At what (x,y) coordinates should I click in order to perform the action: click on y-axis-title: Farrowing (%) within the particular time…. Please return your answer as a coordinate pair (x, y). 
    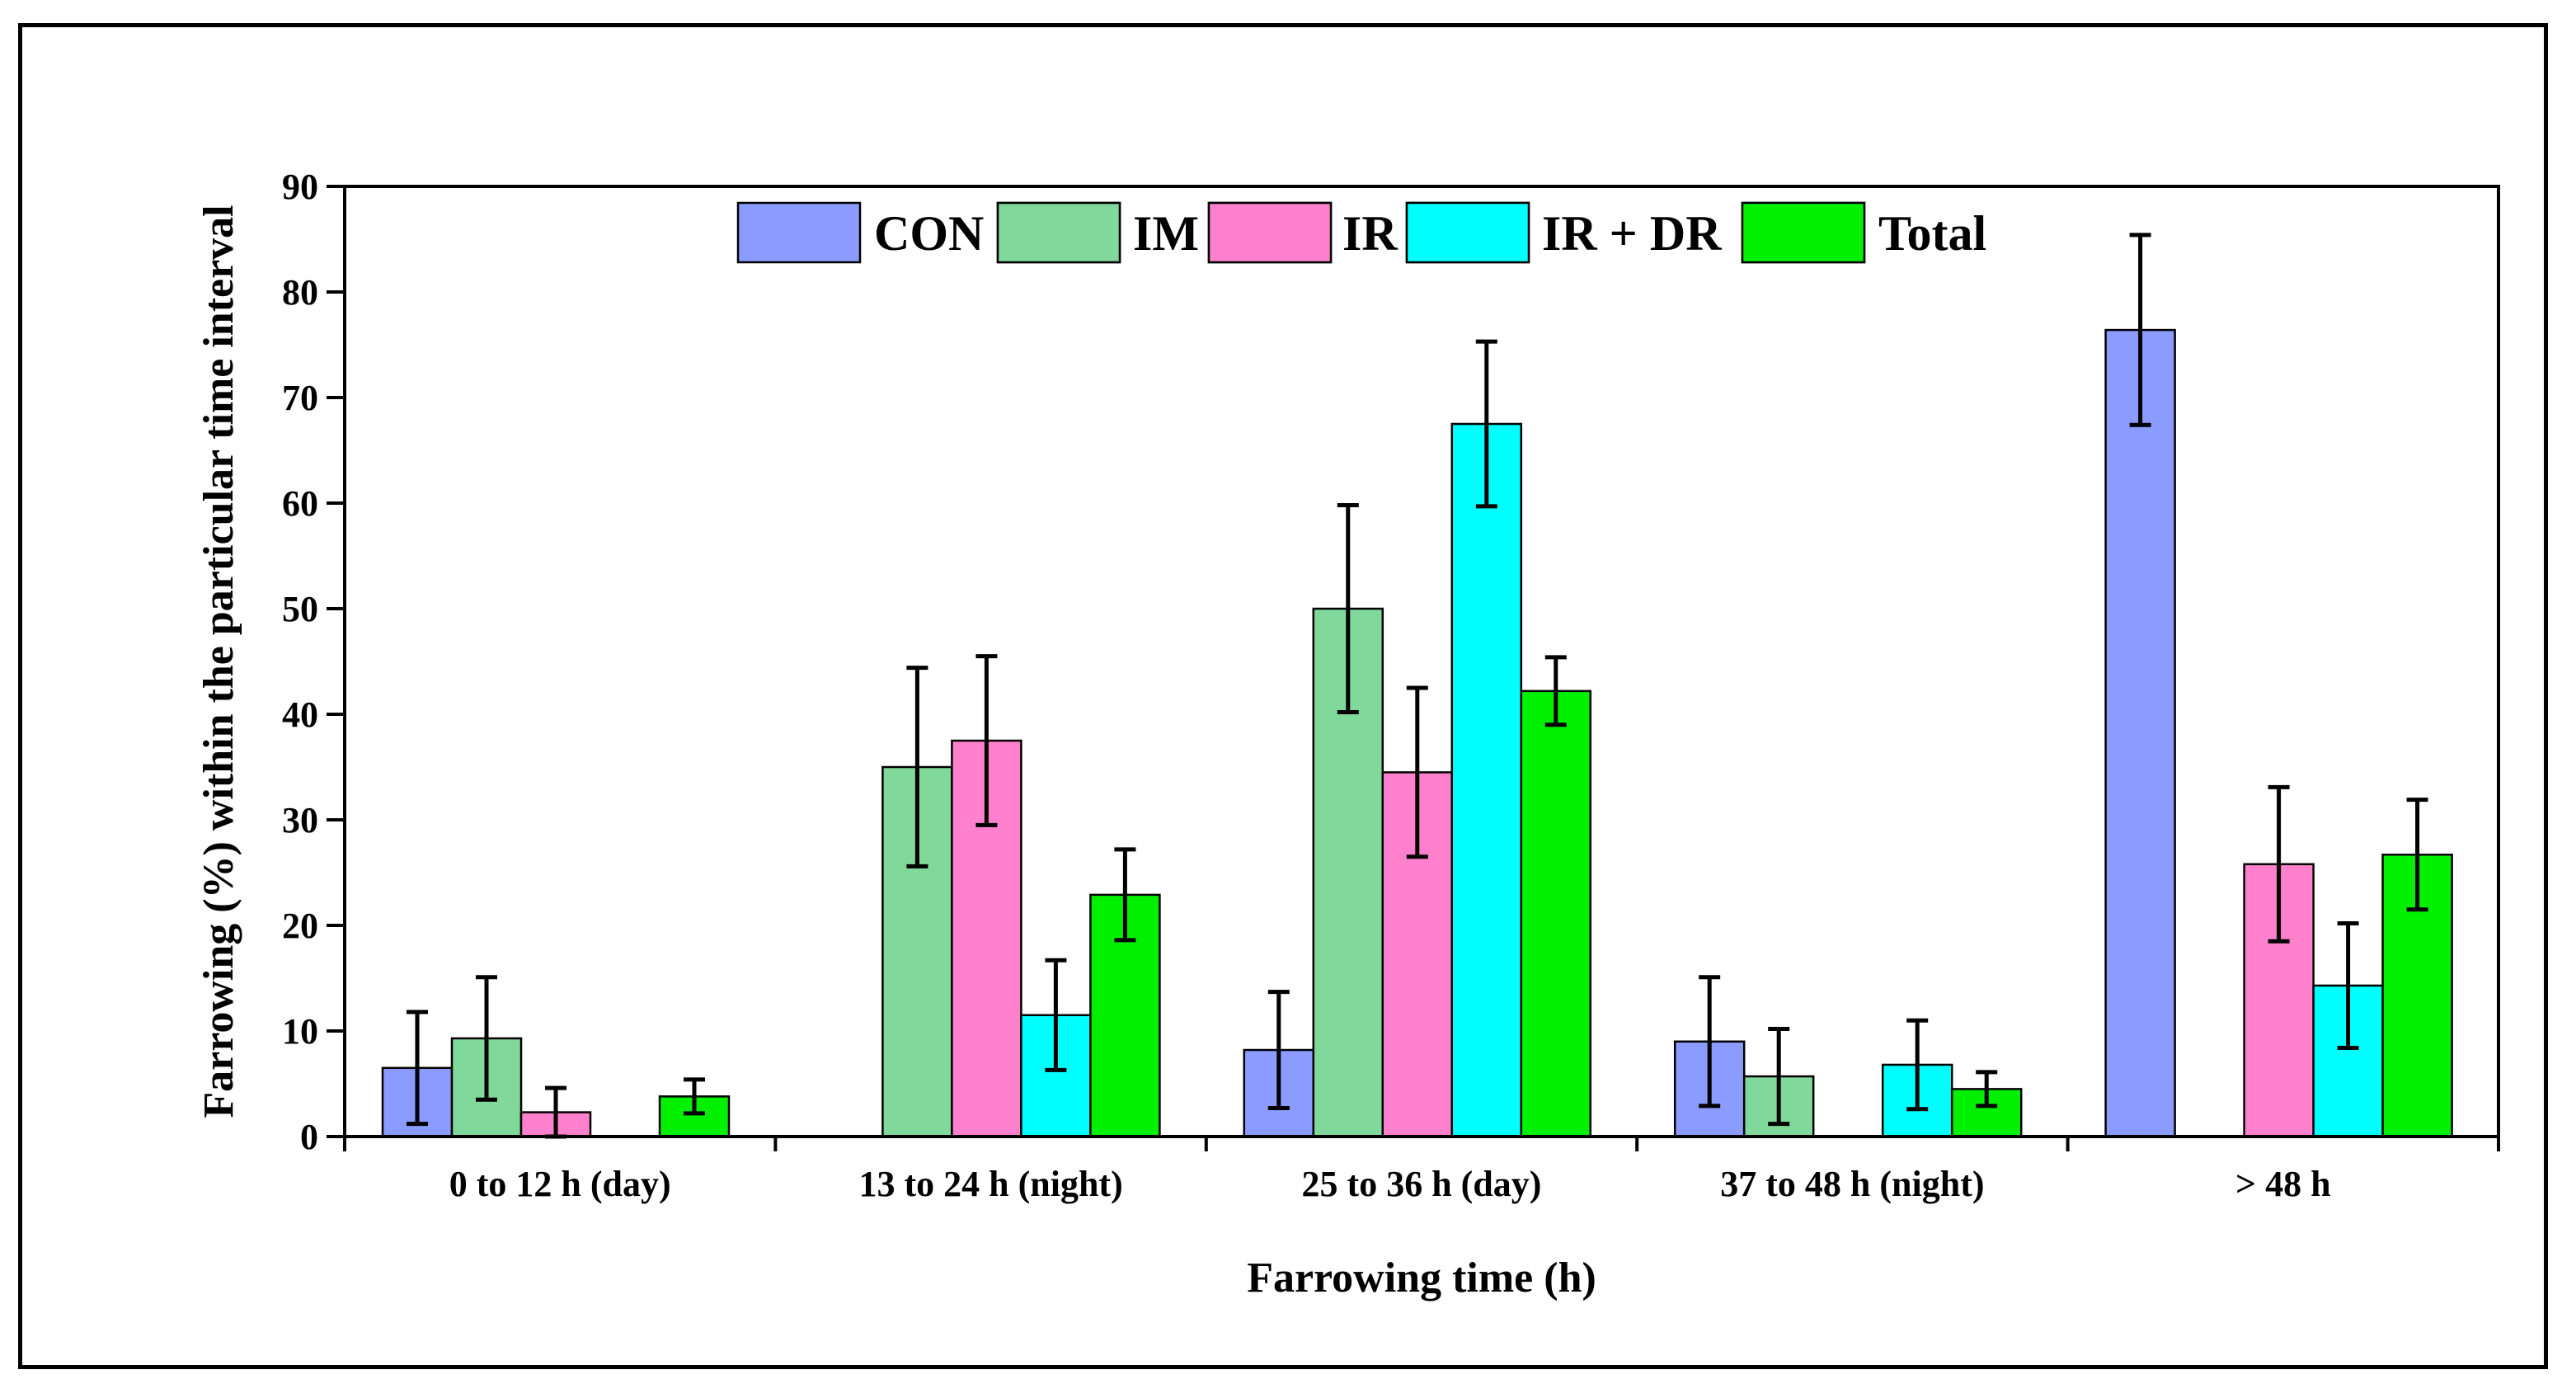
    Looking at the image, I should click on (218, 661).